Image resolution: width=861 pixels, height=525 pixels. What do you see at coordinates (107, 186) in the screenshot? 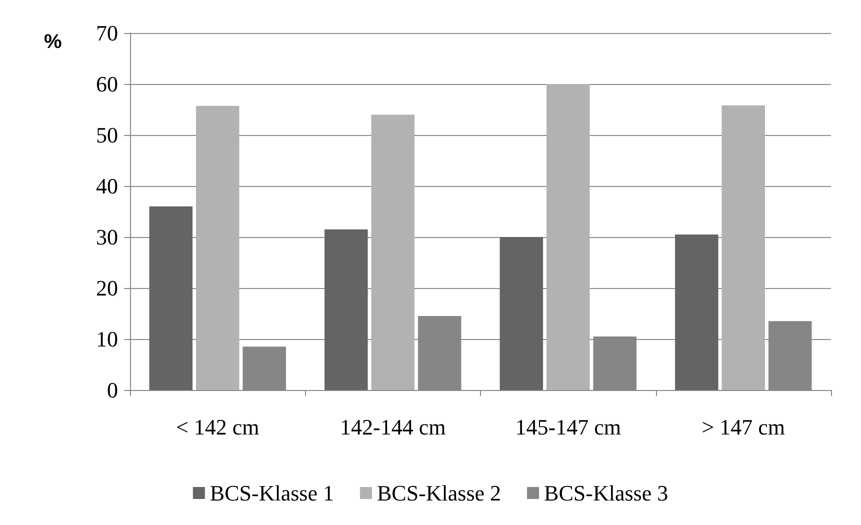
I see `y-tick-label: 40` at bounding box center [107, 186].